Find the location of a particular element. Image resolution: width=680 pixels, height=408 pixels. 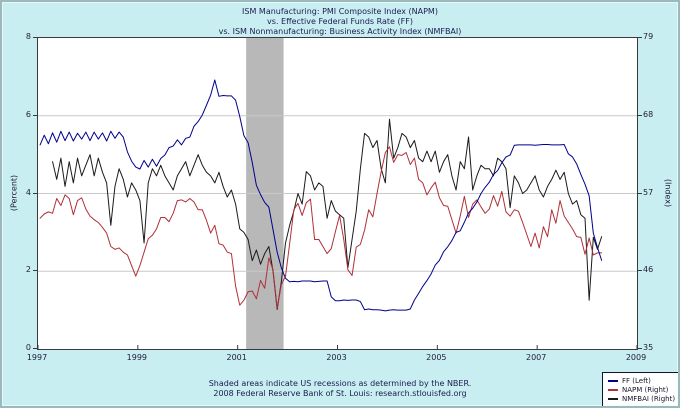

right-axis-tick-label: 35 is located at coordinates (648, 347).